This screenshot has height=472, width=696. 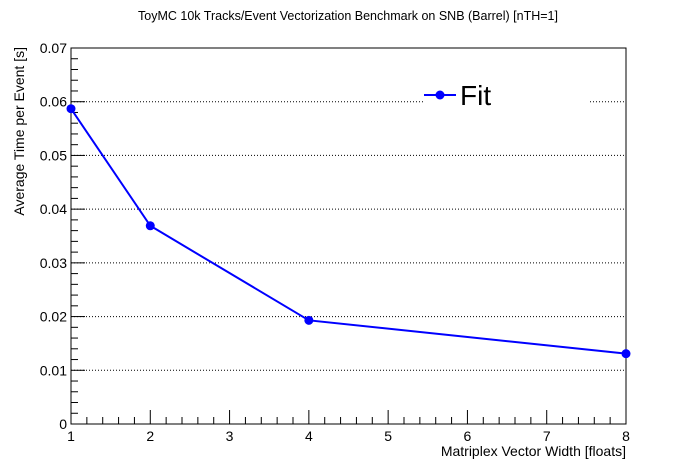 What do you see at coordinates (440, 95) in the screenshot?
I see `legend-marker` at bounding box center [440, 95].